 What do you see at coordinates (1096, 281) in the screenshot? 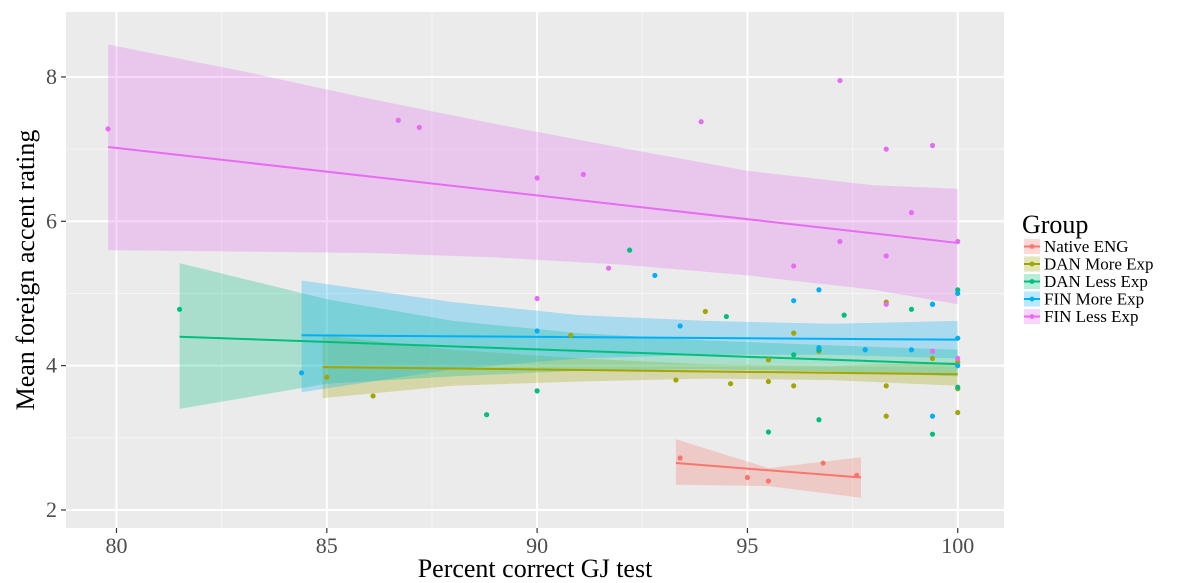
I see `legend-label: DAN Less Exp` at bounding box center [1096, 281].